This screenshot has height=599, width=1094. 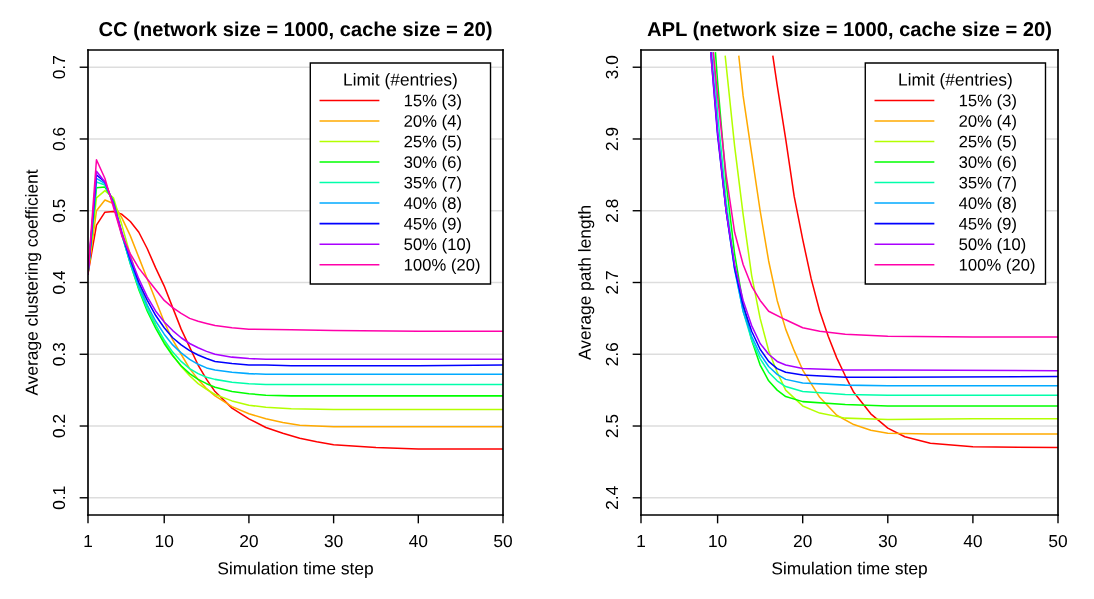 What do you see at coordinates (59, 282) in the screenshot?
I see `y-tick-label: 0.4` at bounding box center [59, 282].